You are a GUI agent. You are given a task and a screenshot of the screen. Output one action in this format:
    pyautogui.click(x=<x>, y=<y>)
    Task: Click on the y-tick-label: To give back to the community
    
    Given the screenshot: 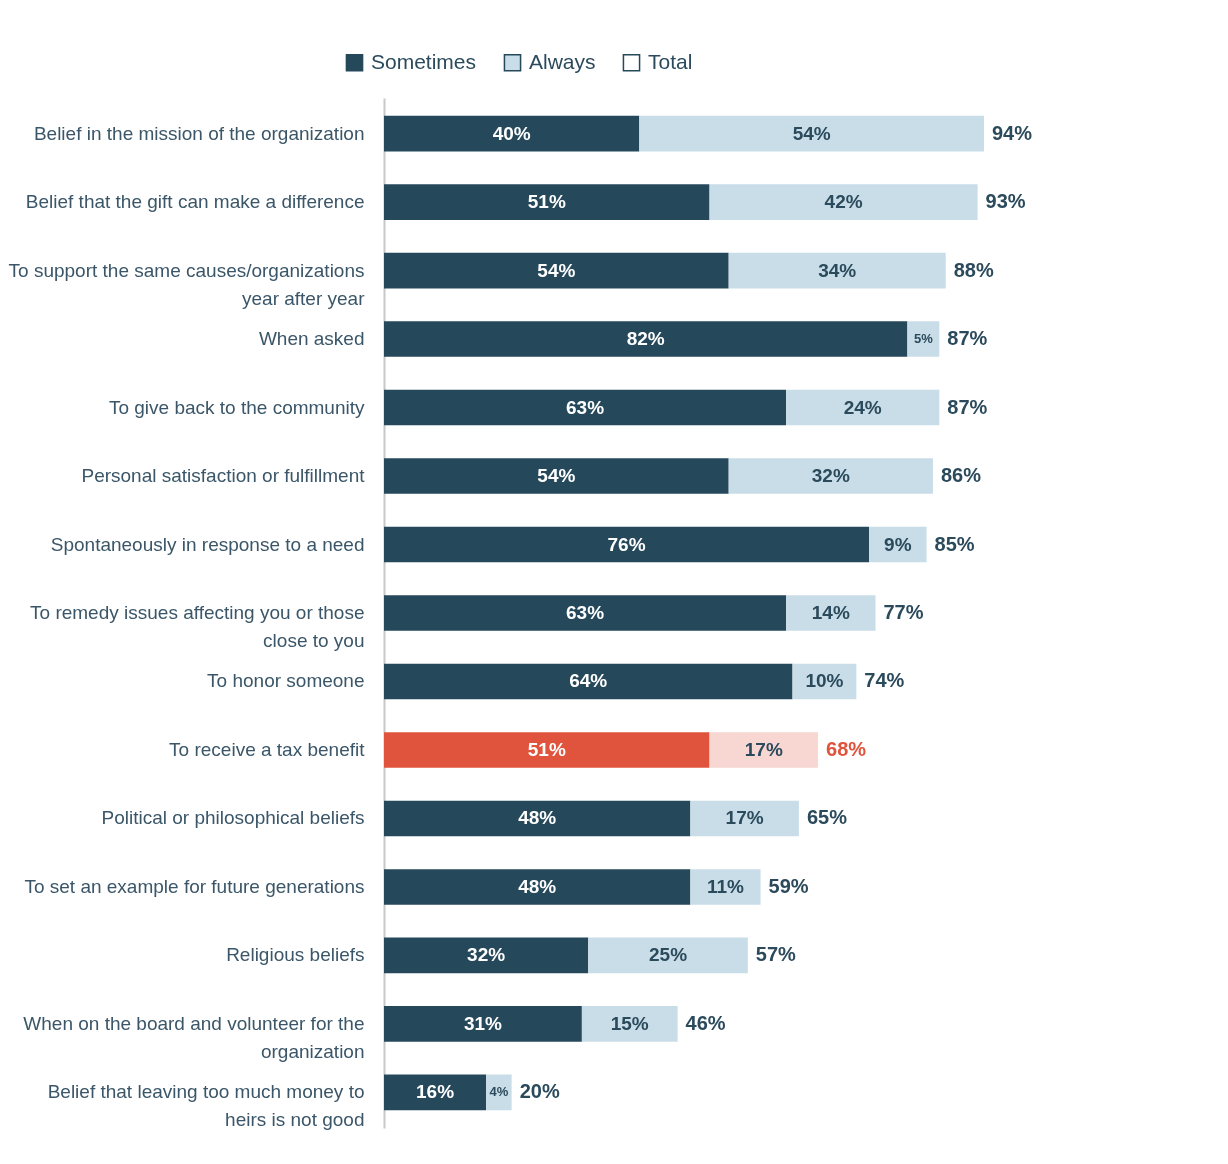 What is the action you would take?
    pyautogui.click(x=236, y=407)
    